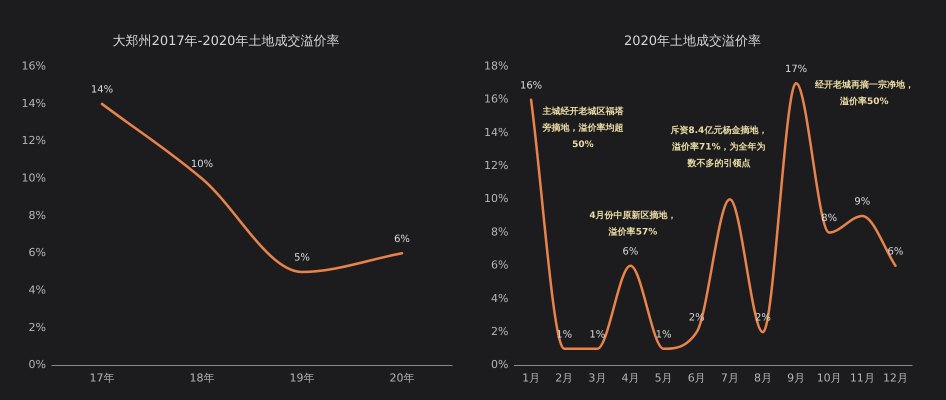 The image size is (946, 400). Describe the element at coordinates (564, 377) in the screenshot. I see `x-tick-label: 2月` at that location.